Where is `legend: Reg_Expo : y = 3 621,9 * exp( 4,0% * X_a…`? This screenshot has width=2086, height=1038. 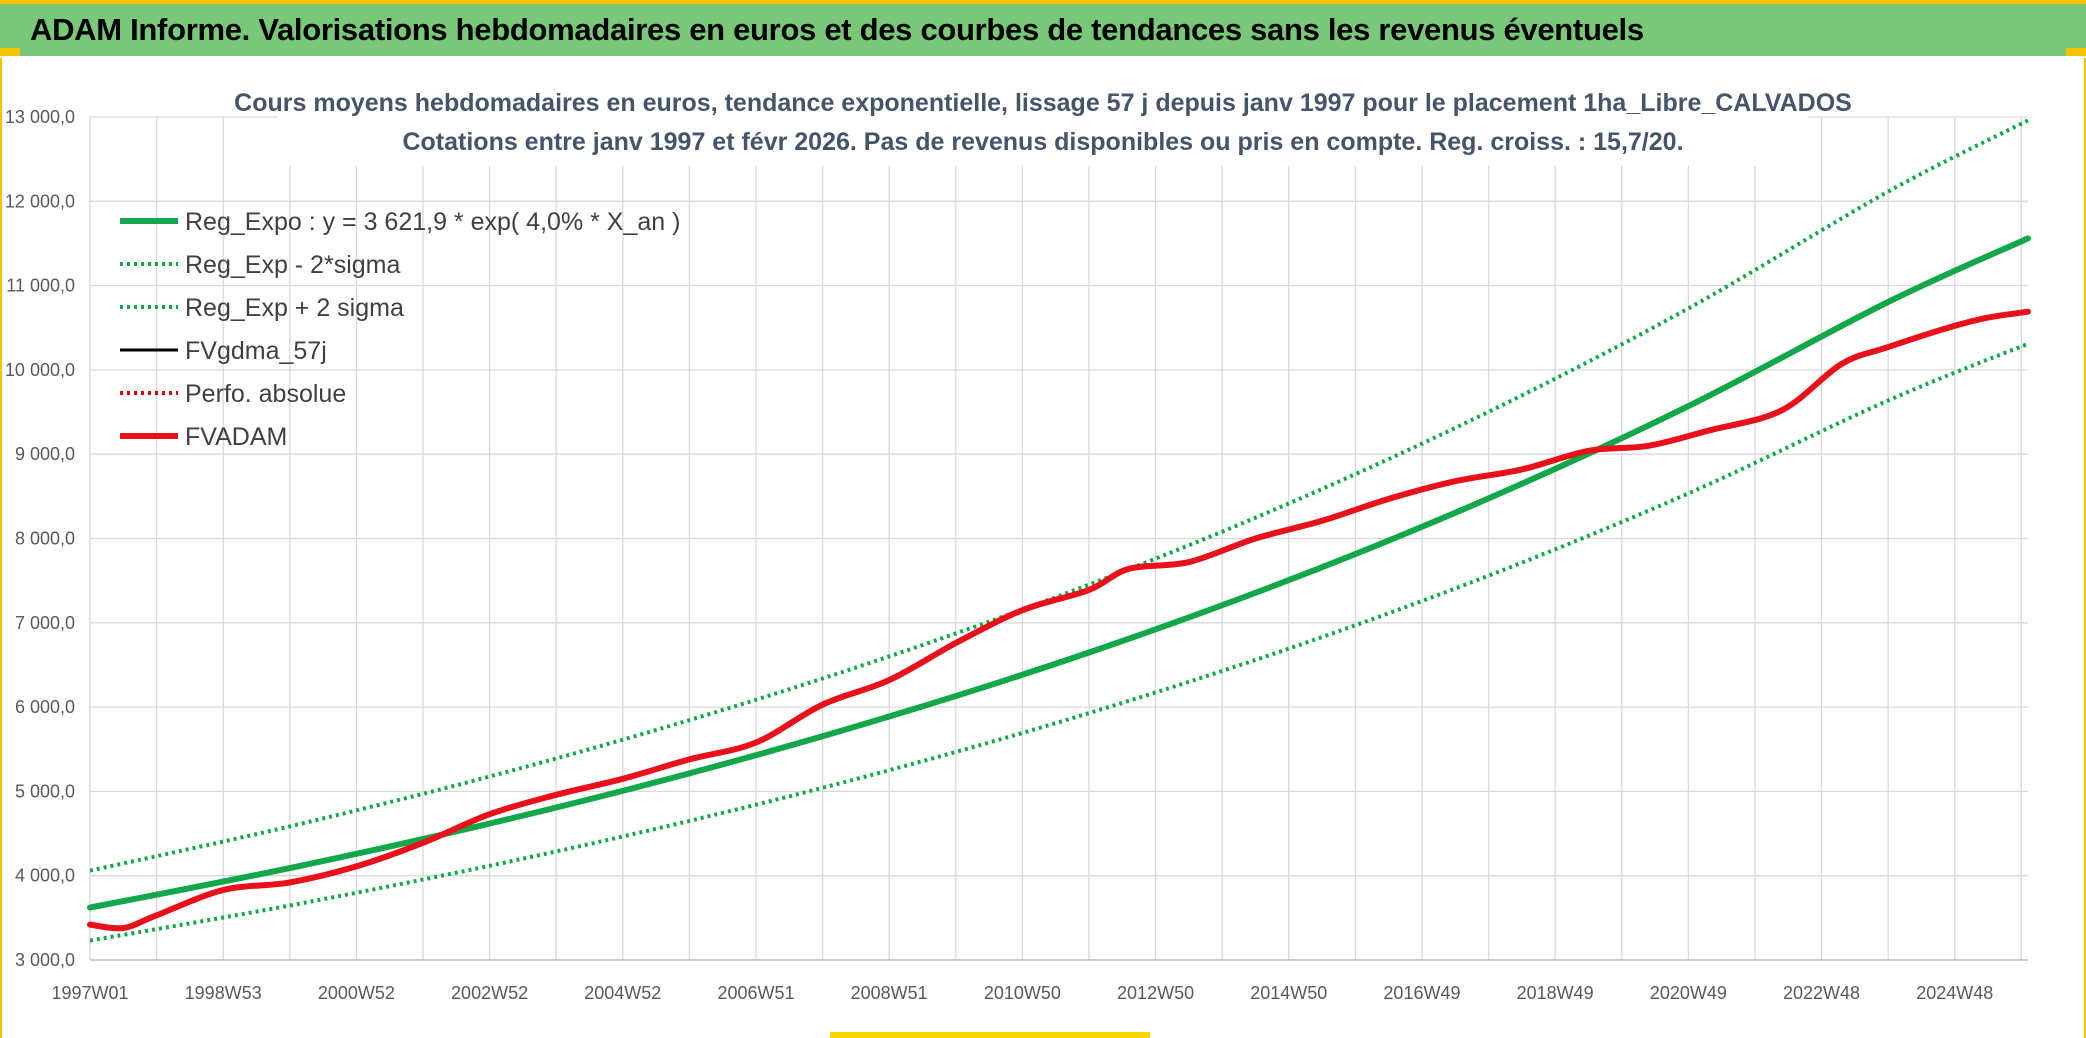 legend: Reg_Expo : y = 3 621,9 * exp( 4,0% * X_a… is located at coordinates (400, 329).